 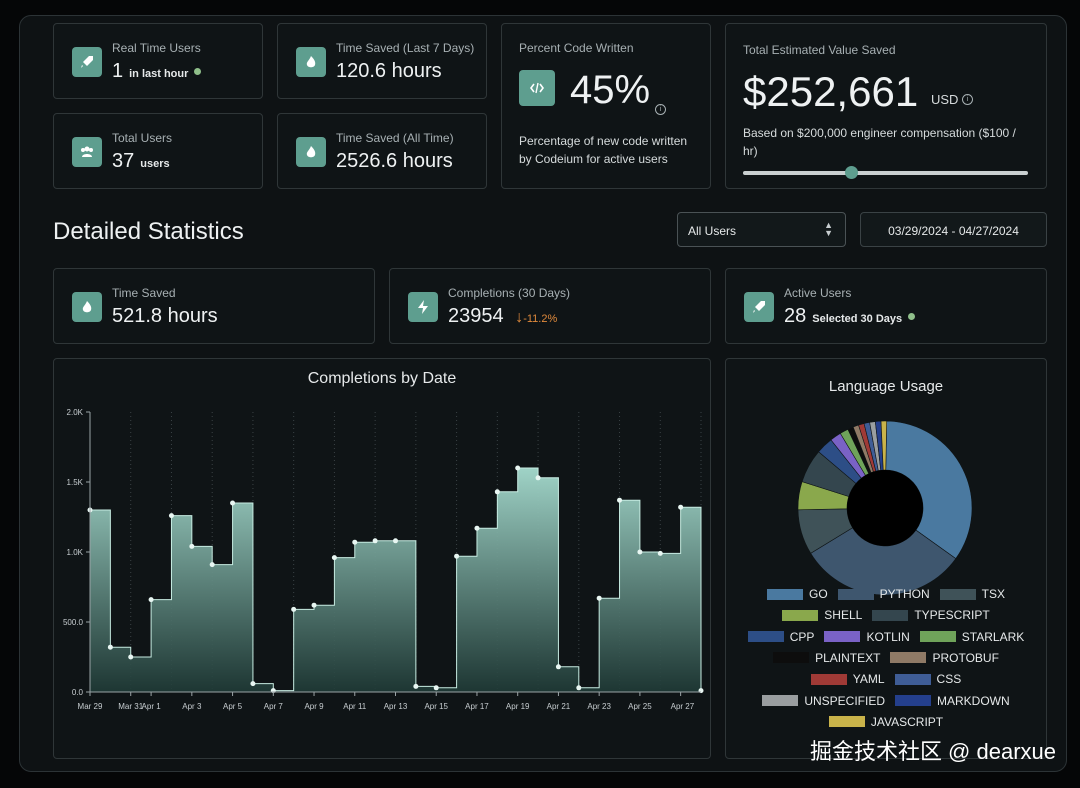 What do you see at coordinates (802, 636) in the screenshot?
I see `legend-label: CPP` at bounding box center [802, 636].